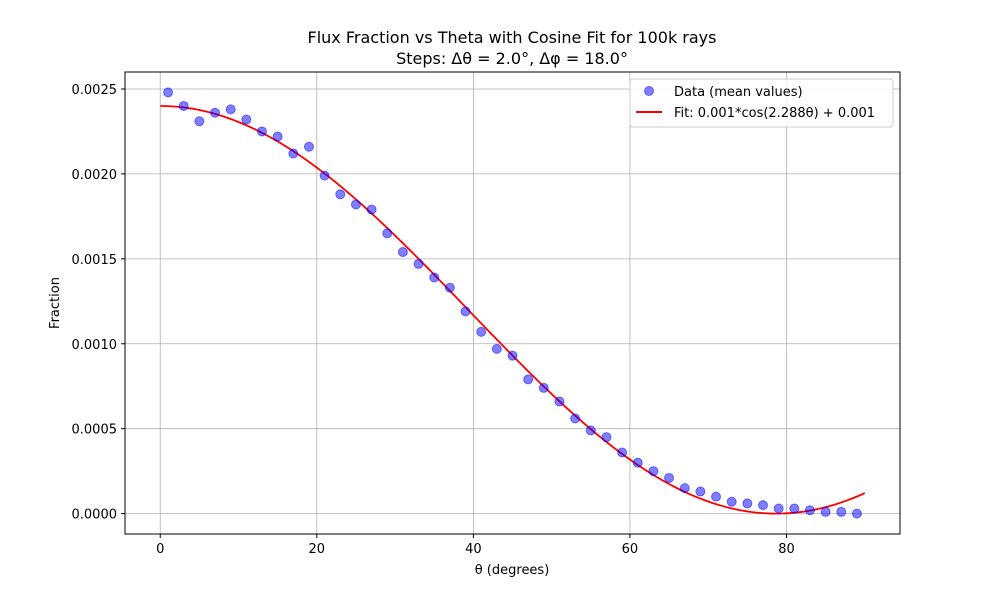  I want to click on y-tick-label: 0.0010, so click(95, 345).